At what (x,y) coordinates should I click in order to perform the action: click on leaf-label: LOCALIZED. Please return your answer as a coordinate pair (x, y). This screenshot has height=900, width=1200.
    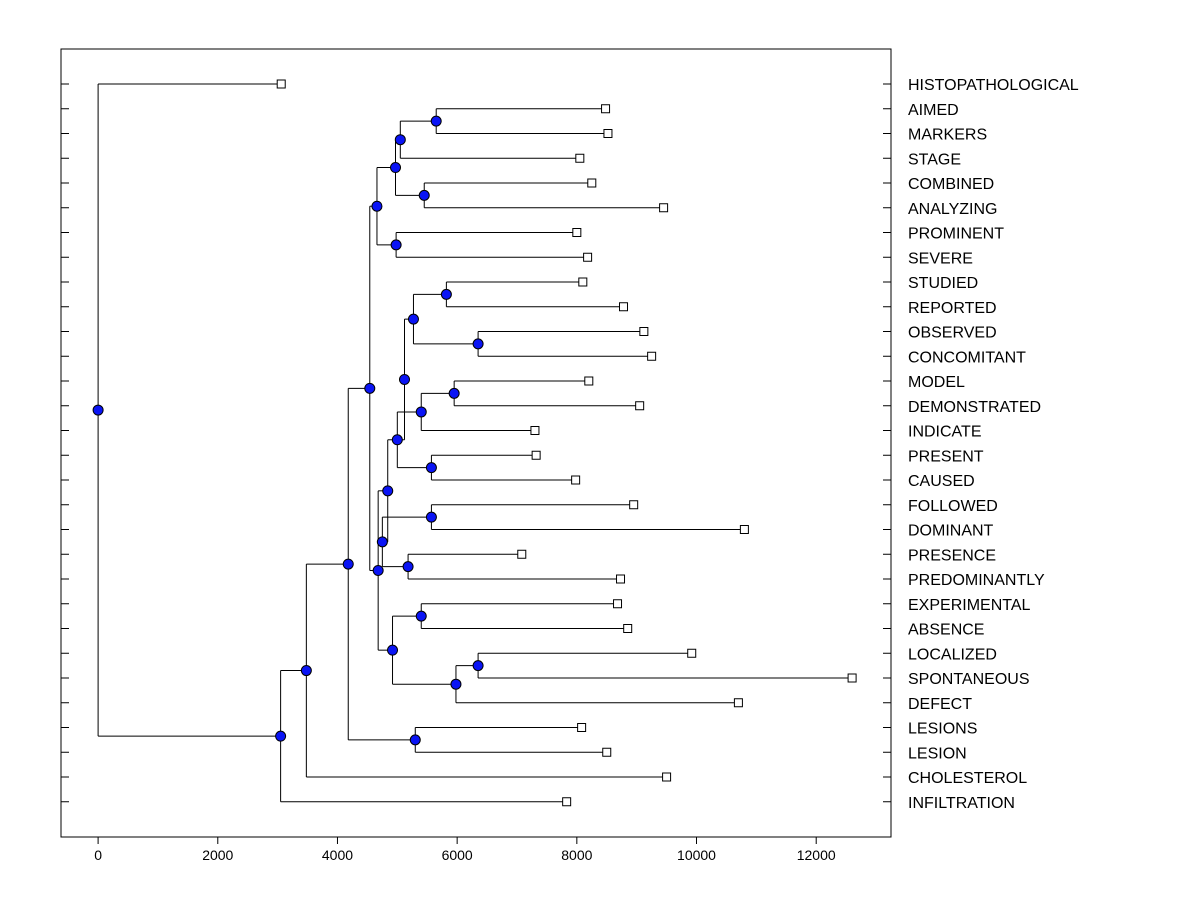
    Looking at the image, I should click on (952, 654).